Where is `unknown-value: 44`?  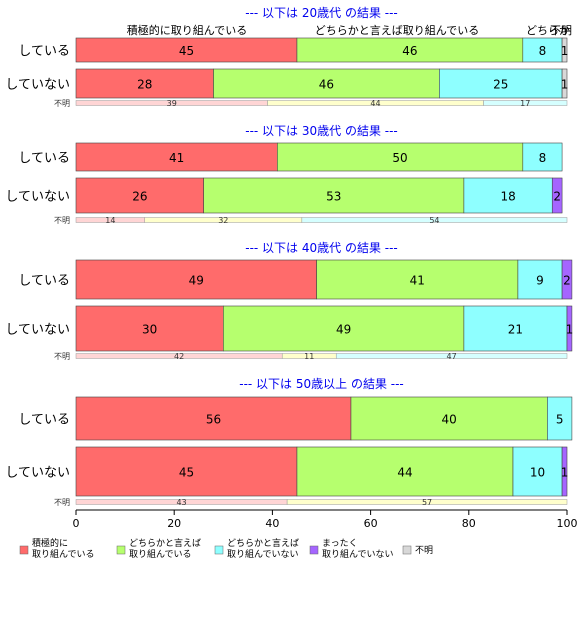
unknown-value: 44 is located at coordinates (375, 103).